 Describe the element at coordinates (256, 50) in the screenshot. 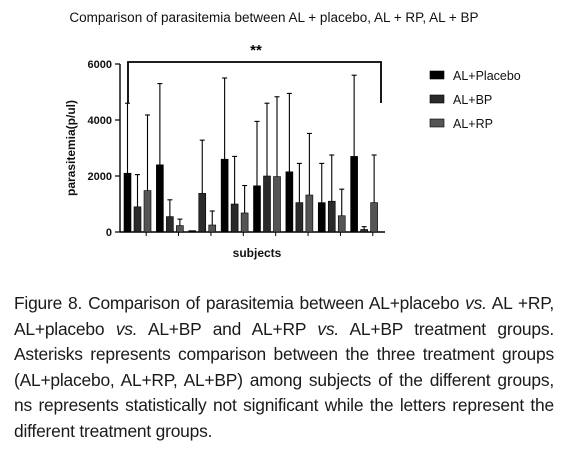

I see `significance-stars: **` at that location.